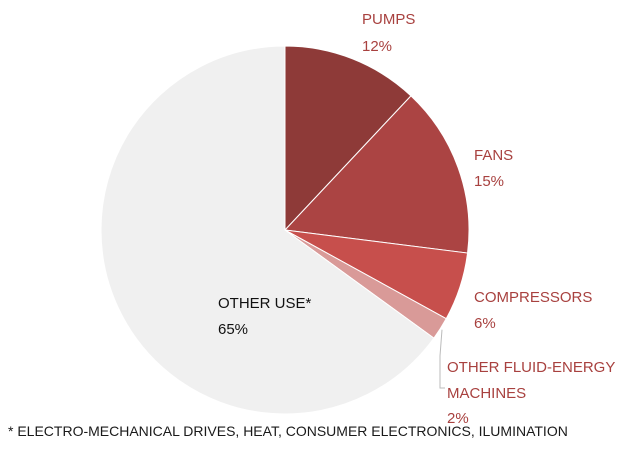 This screenshot has width=638, height=452. I want to click on slice-value-pumps: 12%, so click(377, 46).